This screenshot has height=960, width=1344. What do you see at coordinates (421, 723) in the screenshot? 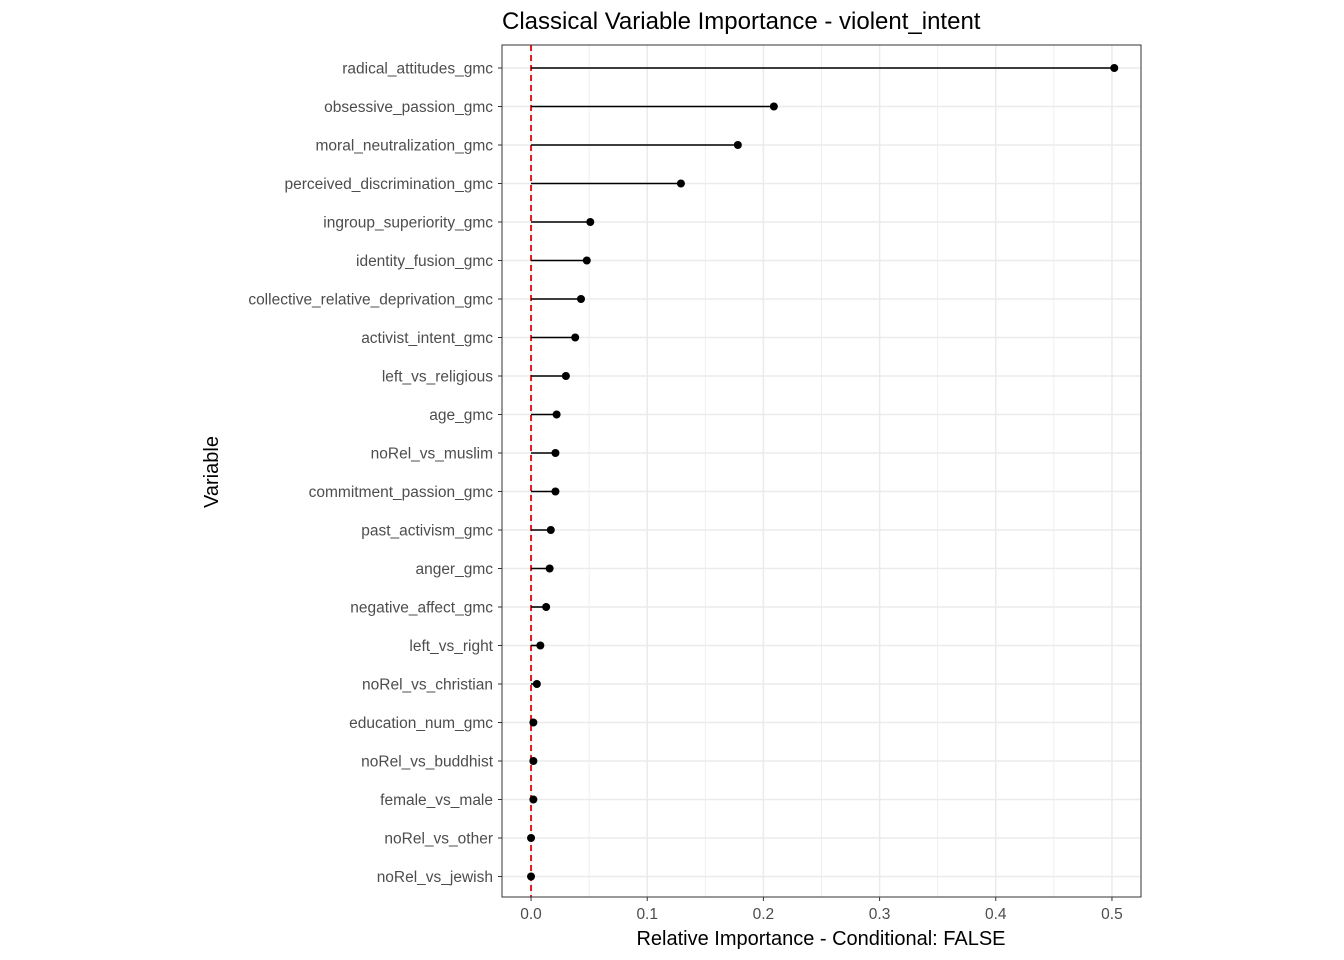
I see `y-tick-label: education_num_gmc` at bounding box center [421, 723].